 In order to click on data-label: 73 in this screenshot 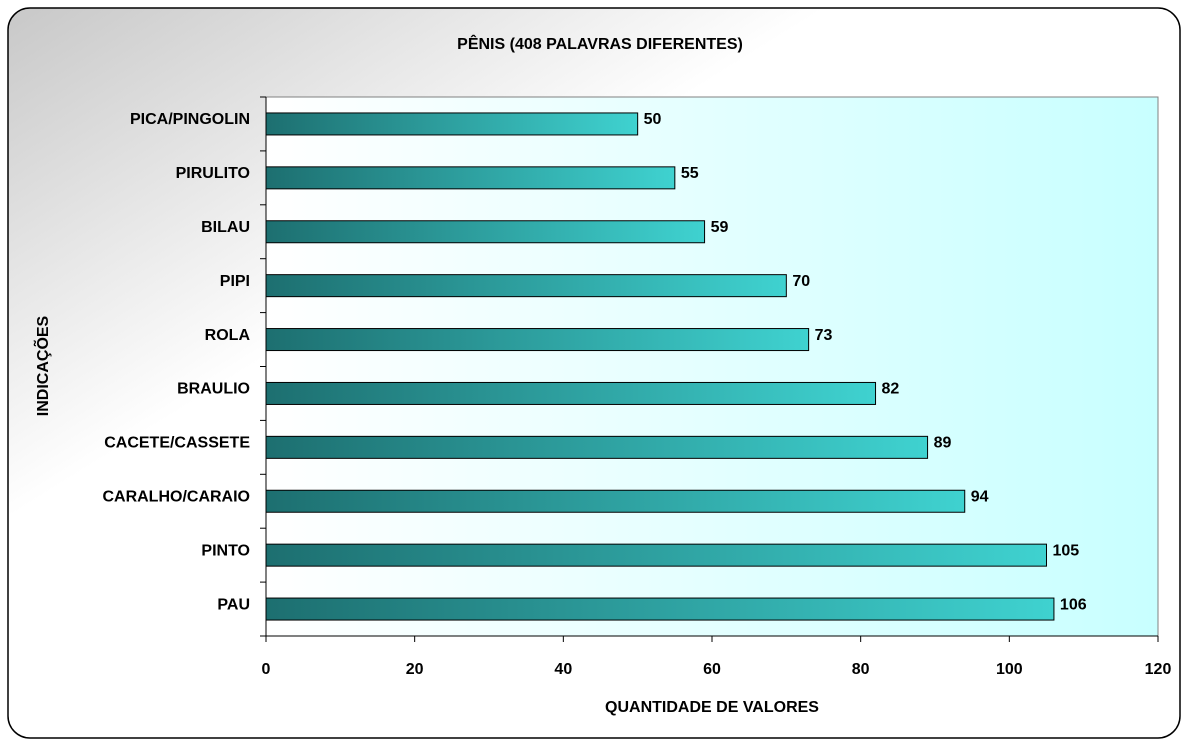, I will do `click(824, 335)`.